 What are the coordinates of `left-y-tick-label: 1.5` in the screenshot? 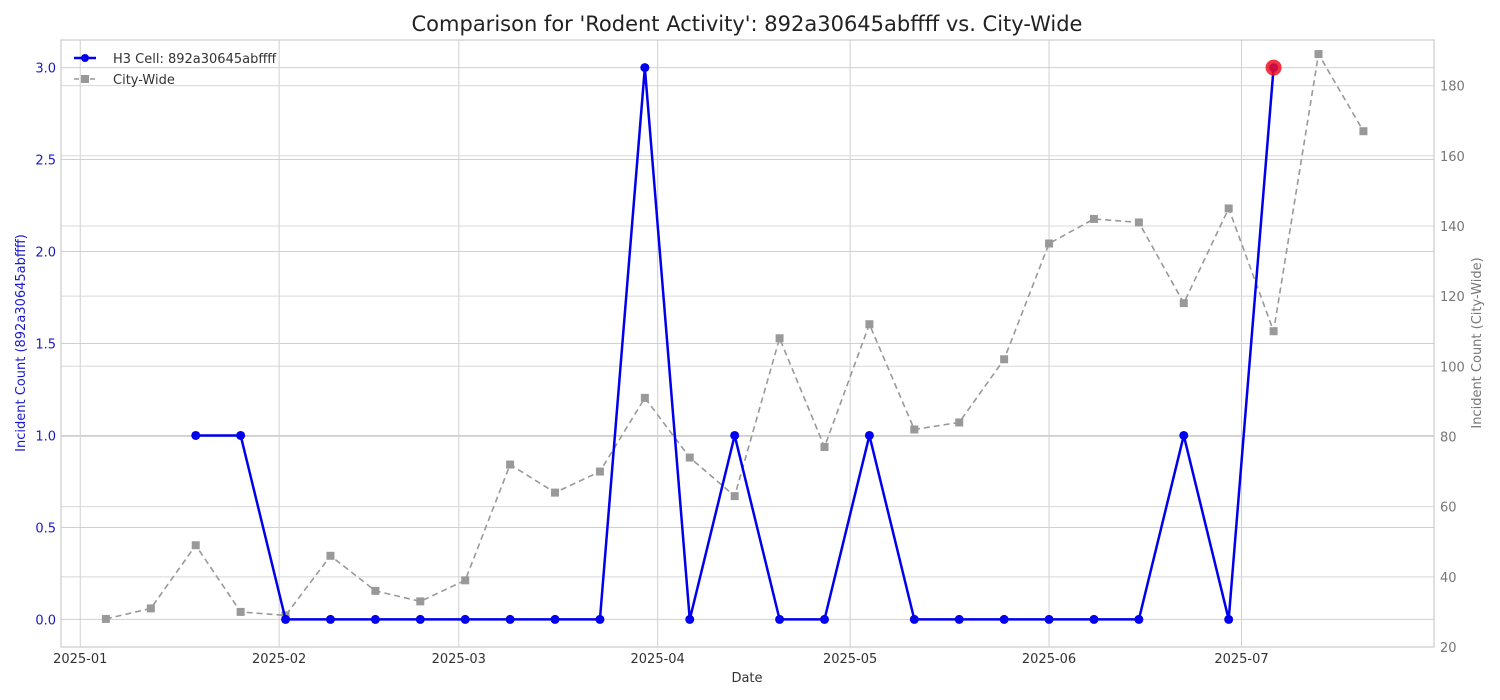 It's located at (45, 345).